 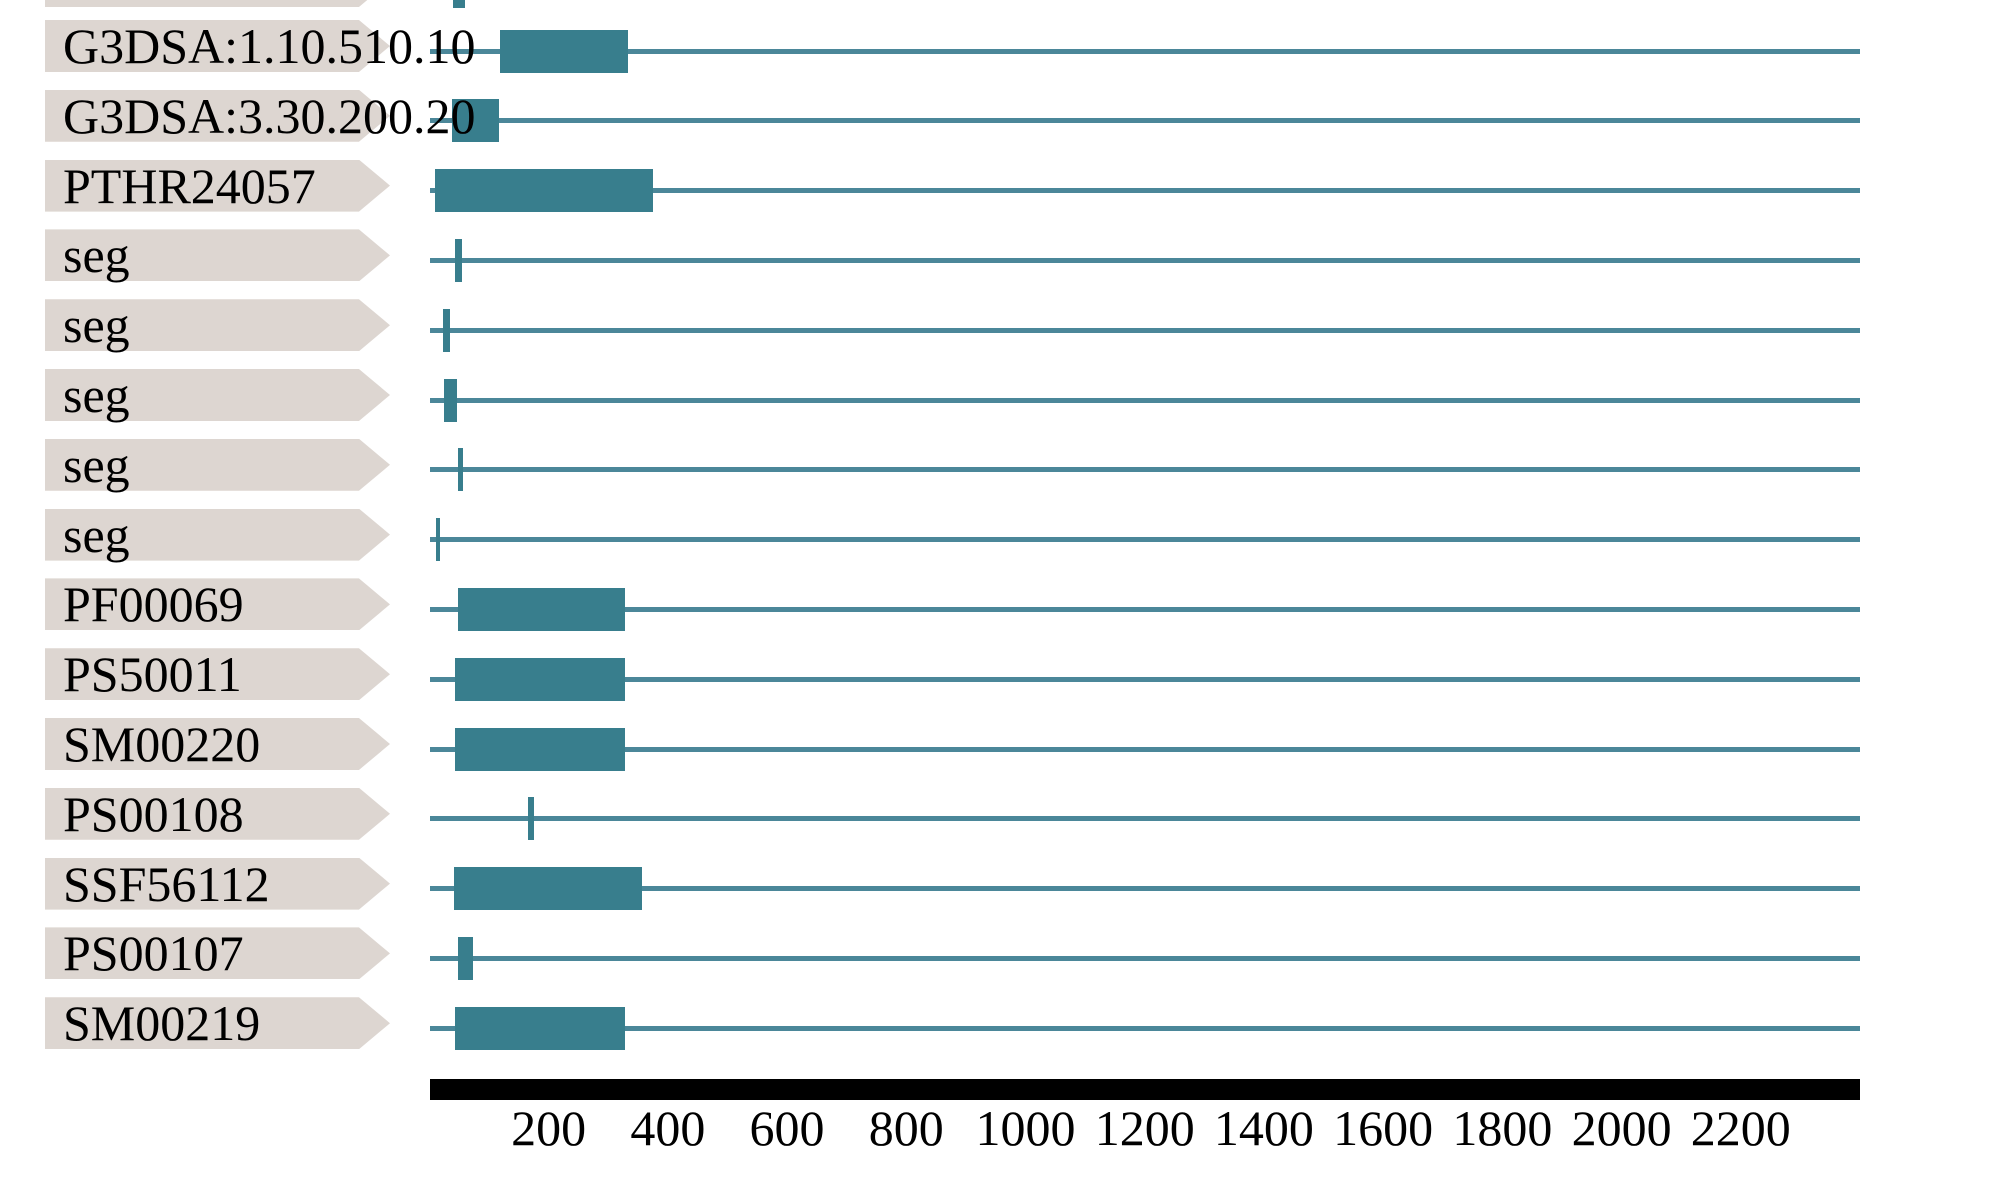 What do you see at coordinates (1621, 1128) in the screenshot?
I see `axis-tick-label: 2000` at bounding box center [1621, 1128].